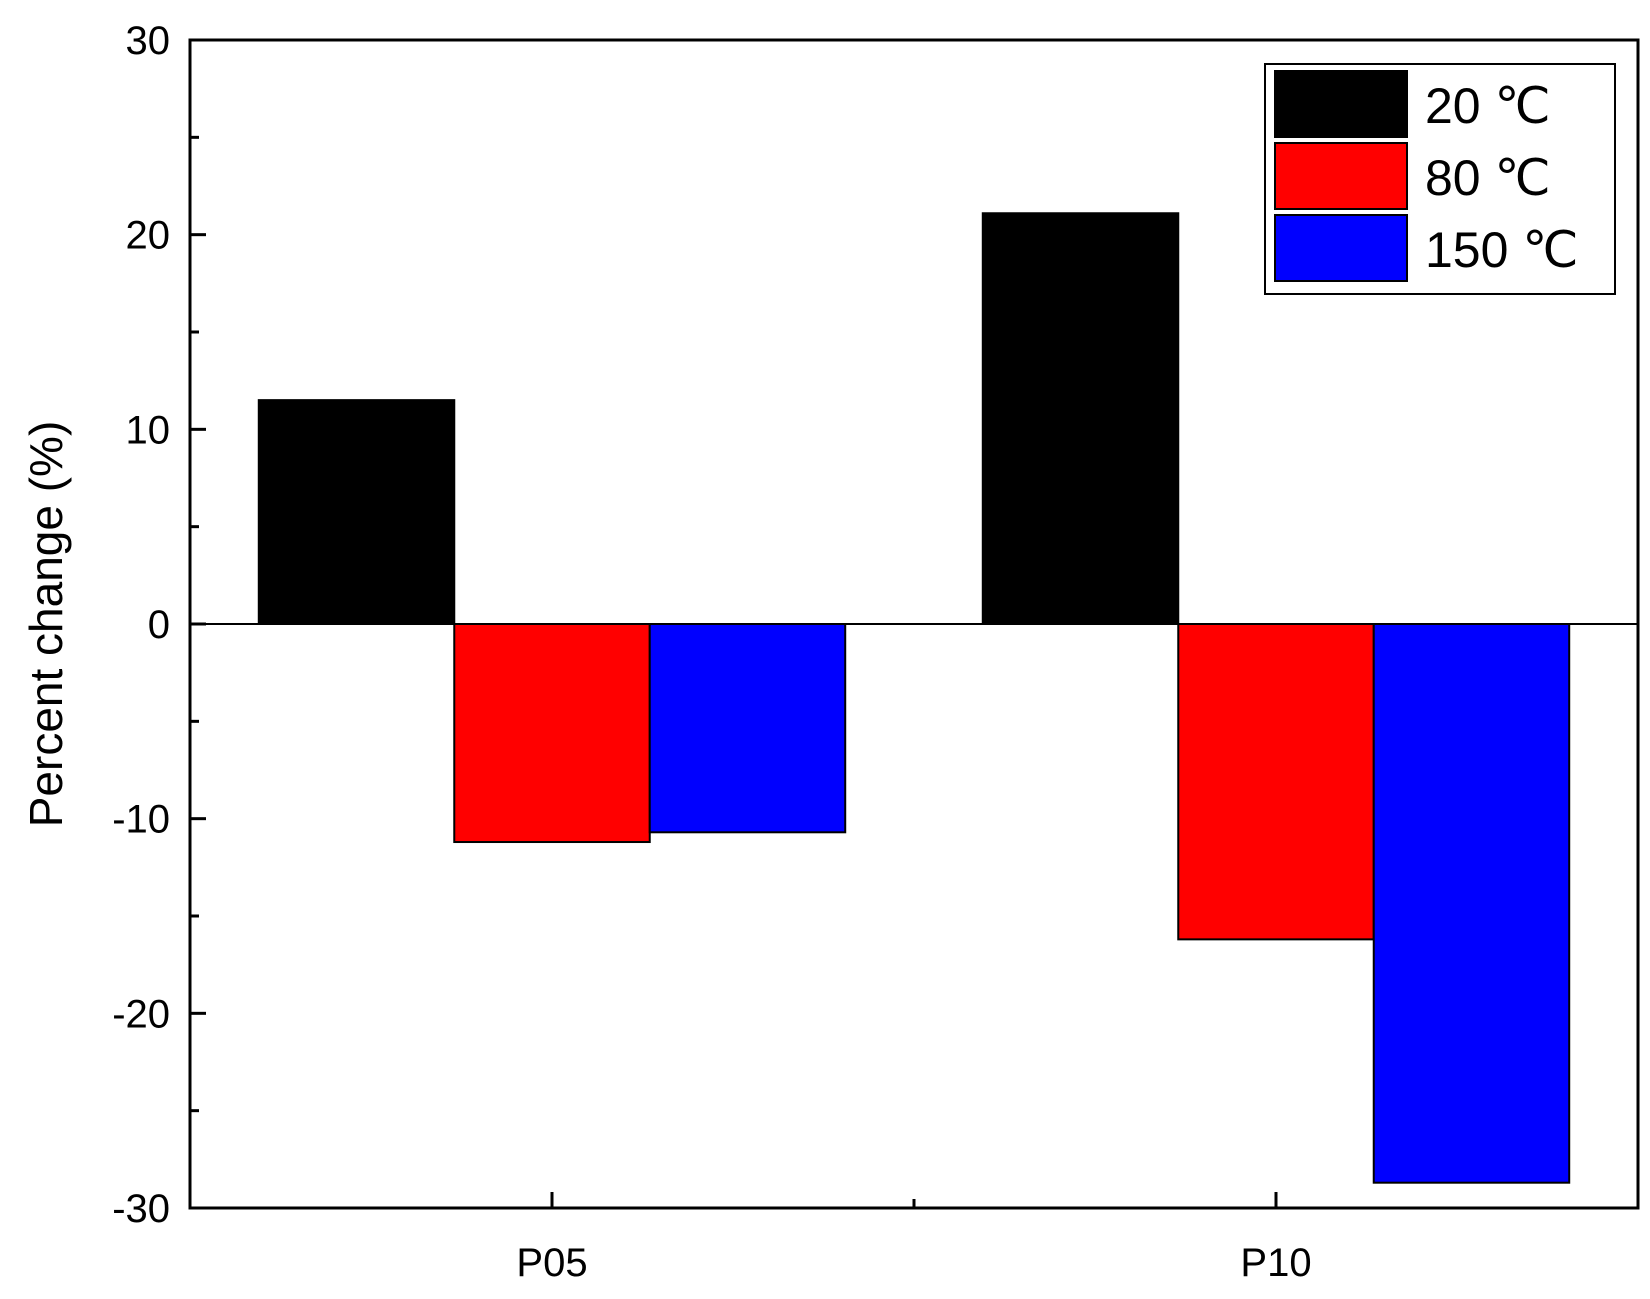  What do you see at coordinates (1488, 178) in the screenshot?
I see `legend-label-1: 80 ℃` at bounding box center [1488, 178].